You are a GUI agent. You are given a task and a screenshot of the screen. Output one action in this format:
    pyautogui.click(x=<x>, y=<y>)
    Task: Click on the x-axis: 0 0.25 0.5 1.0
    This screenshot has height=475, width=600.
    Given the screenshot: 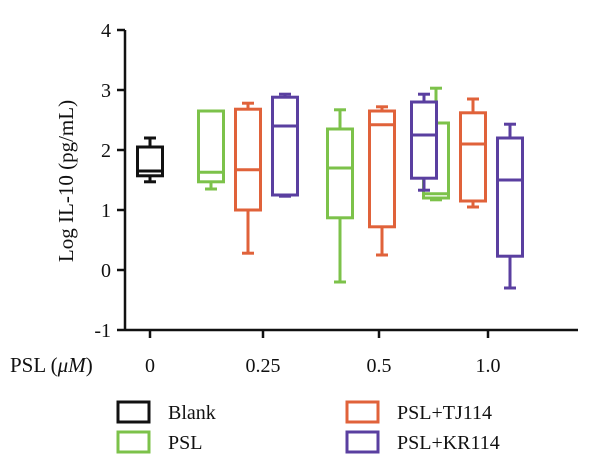 What is the action you would take?
    pyautogui.click(x=351, y=352)
    